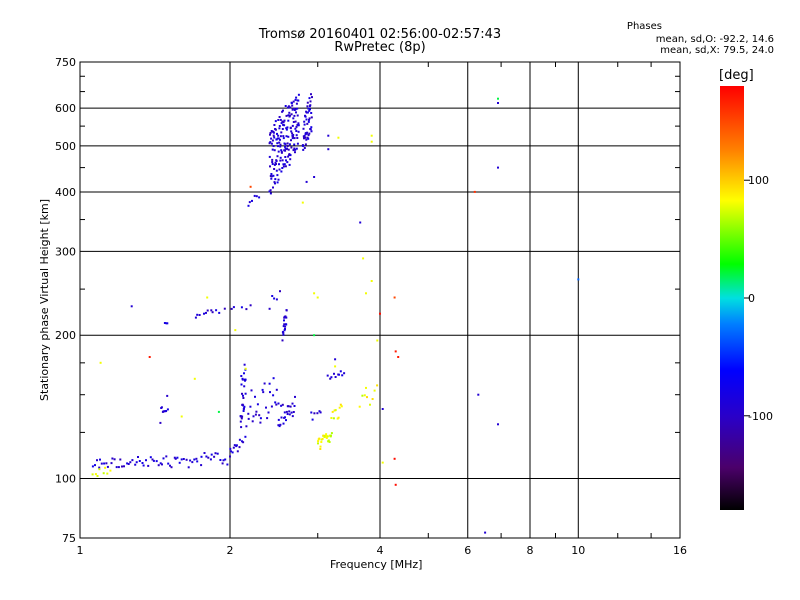  Describe the element at coordinates (380, 47) in the screenshot. I see `chart-subtitle: RwPretec (8p)` at that location.